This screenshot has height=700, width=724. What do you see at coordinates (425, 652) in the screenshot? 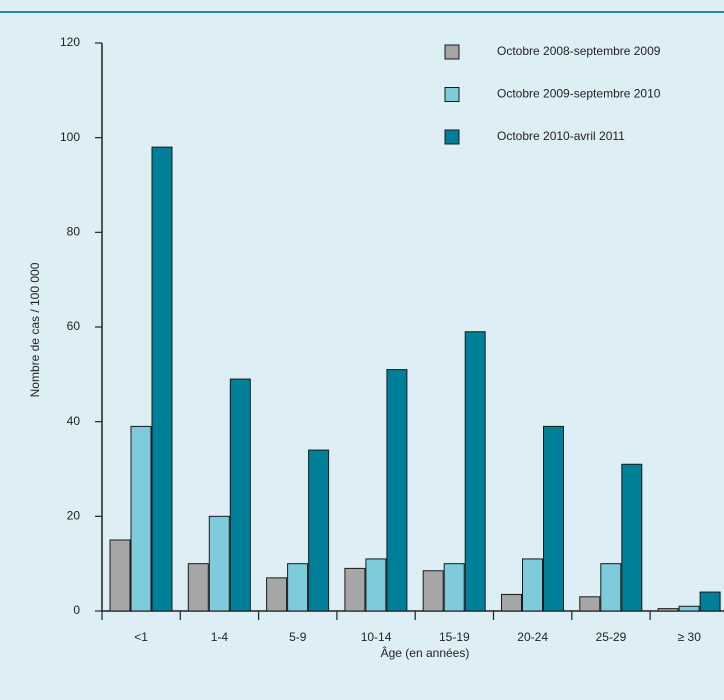
I see `x-axis-title: Âge (en années)` at bounding box center [425, 652].